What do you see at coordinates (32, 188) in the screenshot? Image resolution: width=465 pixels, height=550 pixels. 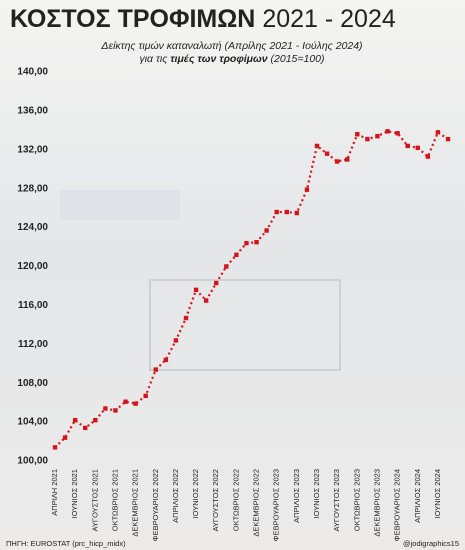 I see `y-tick-label: 128,00` at bounding box center [32, 188].